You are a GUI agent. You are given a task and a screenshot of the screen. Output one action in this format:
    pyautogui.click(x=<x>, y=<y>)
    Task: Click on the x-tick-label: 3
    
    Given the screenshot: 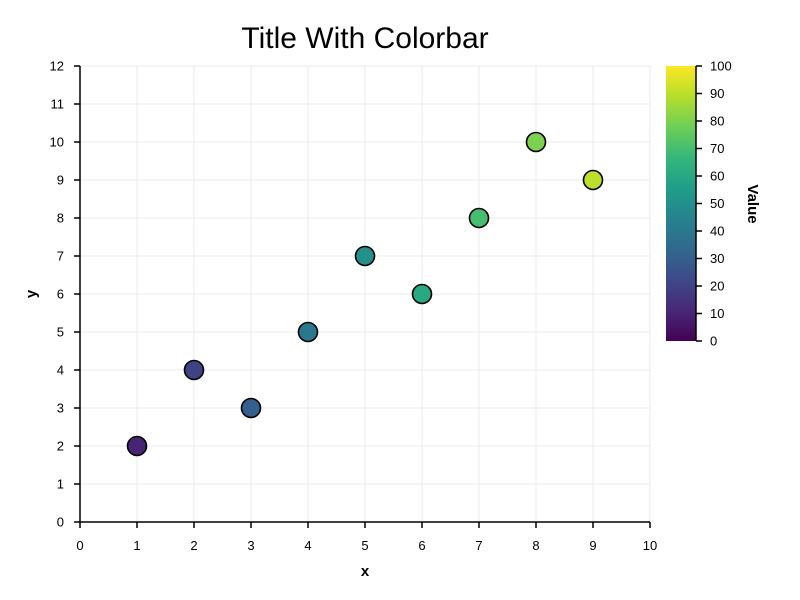 What is the action you would take?
    pyautogui.click(x=250, y=545)
    